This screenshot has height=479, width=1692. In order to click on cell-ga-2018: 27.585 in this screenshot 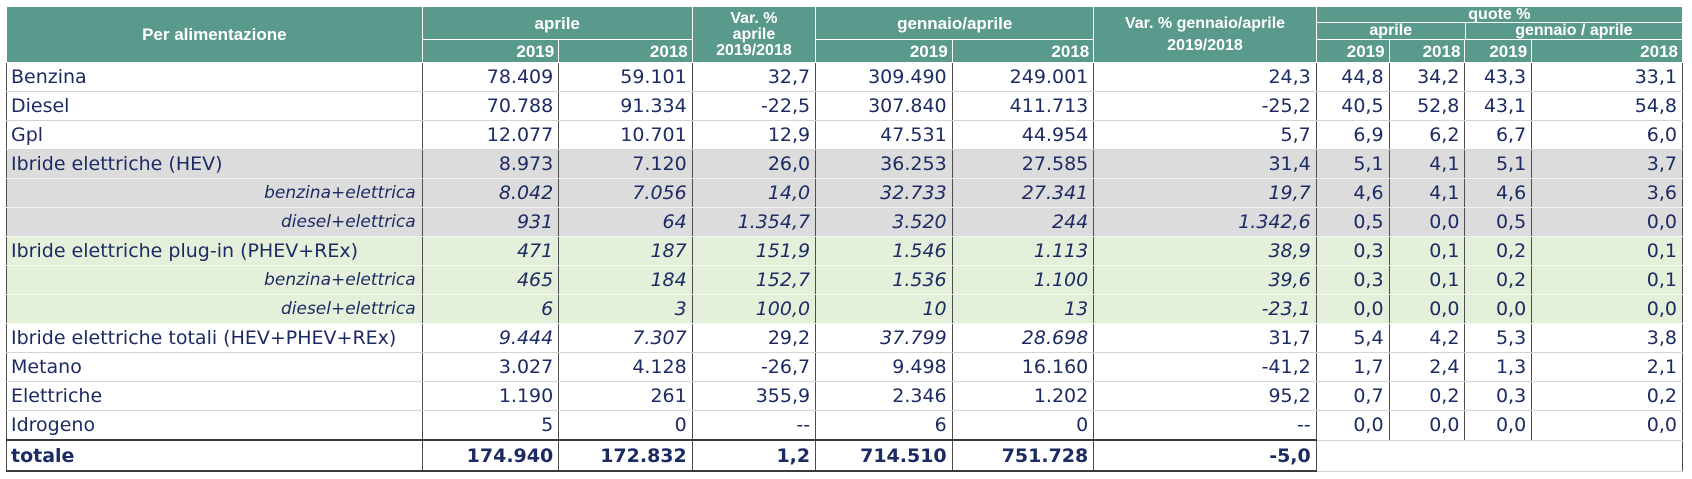, I will do `click(1023, 164)`.